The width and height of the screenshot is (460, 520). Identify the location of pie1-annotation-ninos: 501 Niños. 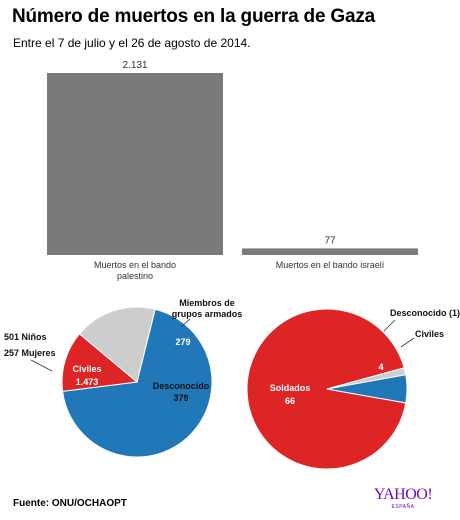
(25, 337).